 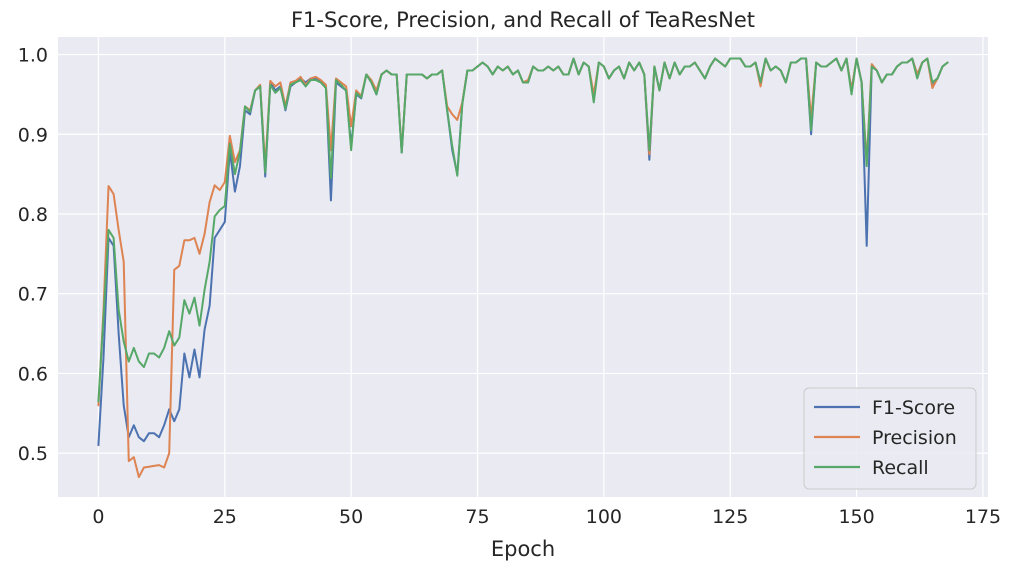 What do you see at coordinates (913, 408) in the screenshot?
I see `legend-label: F1-Score` at bounding box center [913, 408].